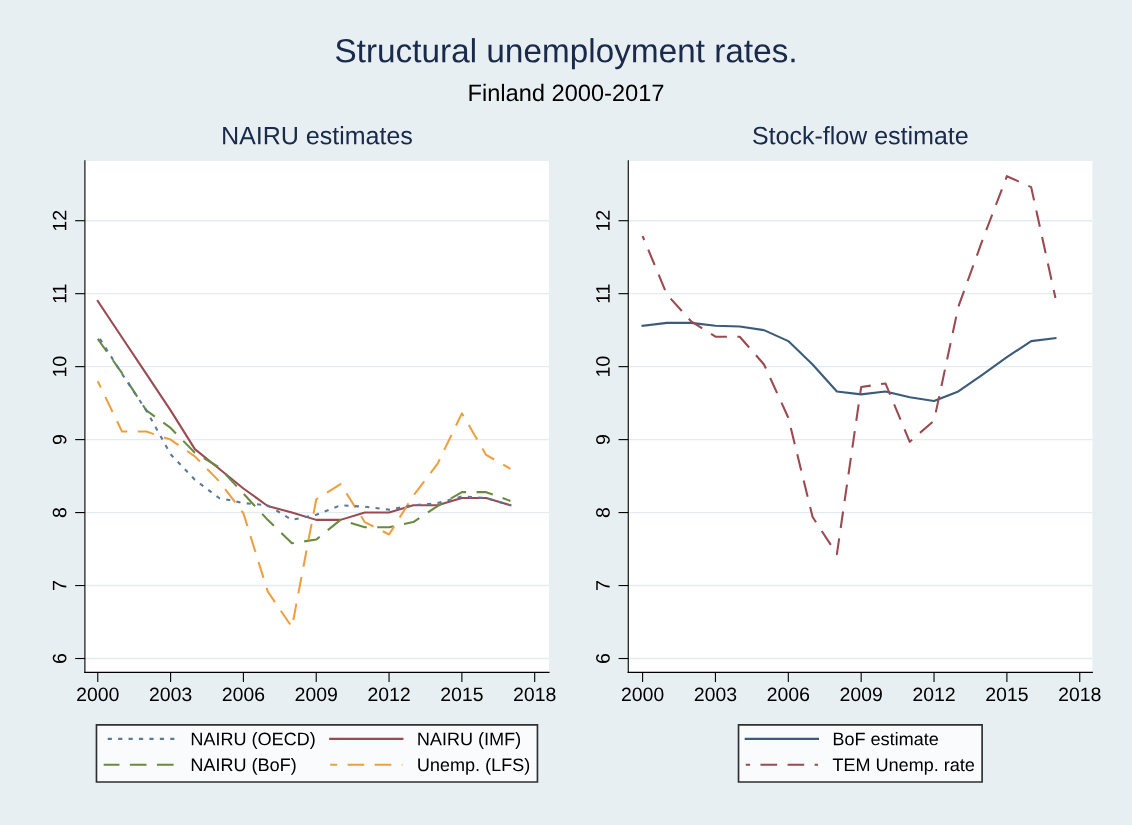 This screenshot has height=825, width=1132. What do you see at coordinates (243, 766) in the screenshot?
I see `legend-label: NAIRU (BoF)` at bounding box center [243, 766].